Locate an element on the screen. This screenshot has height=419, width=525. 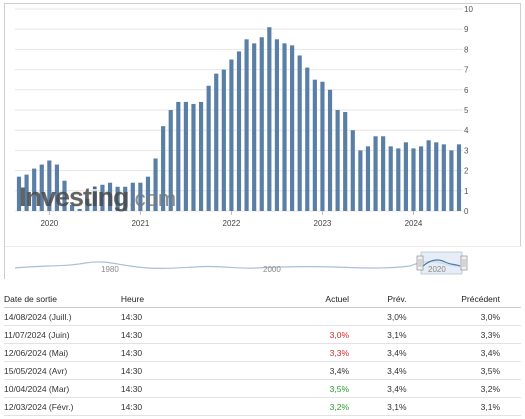
table-row: 15/05/2024 (Avr) 14:30 3,4% 3,4% 3,5% is located at coordinates (262, 370).